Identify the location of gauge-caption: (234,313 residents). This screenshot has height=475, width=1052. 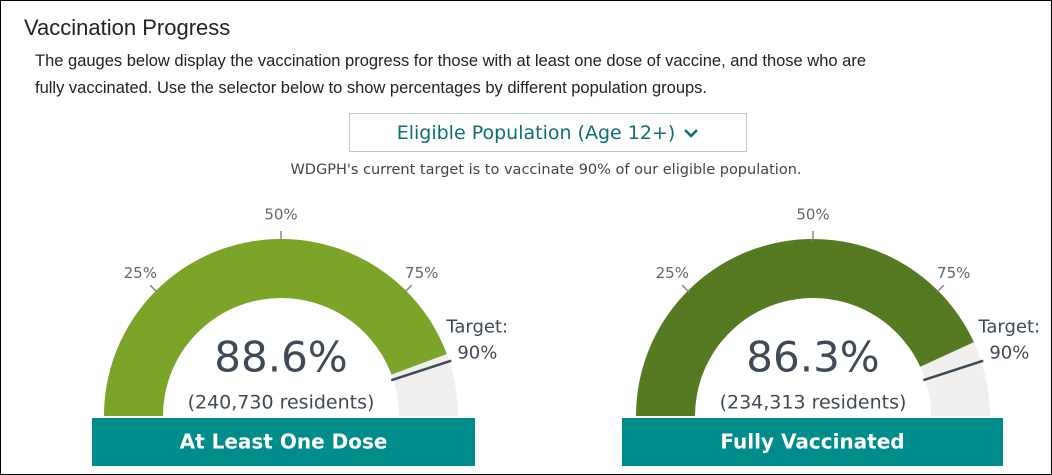
(813, 403).